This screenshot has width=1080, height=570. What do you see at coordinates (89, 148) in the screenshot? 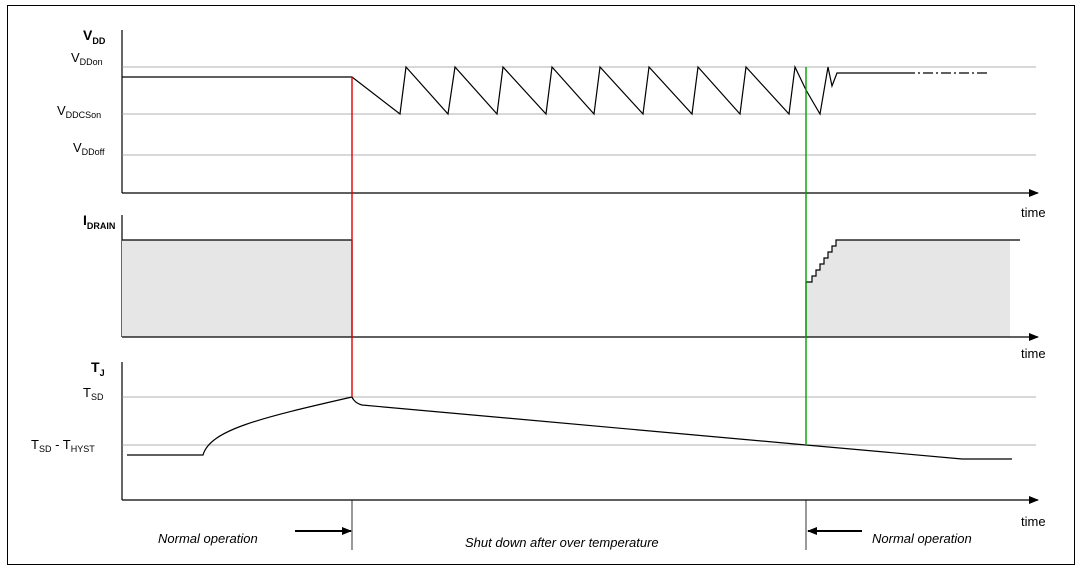
I see `vddoff-label: VDDoff` at bounding box center [89, 148].